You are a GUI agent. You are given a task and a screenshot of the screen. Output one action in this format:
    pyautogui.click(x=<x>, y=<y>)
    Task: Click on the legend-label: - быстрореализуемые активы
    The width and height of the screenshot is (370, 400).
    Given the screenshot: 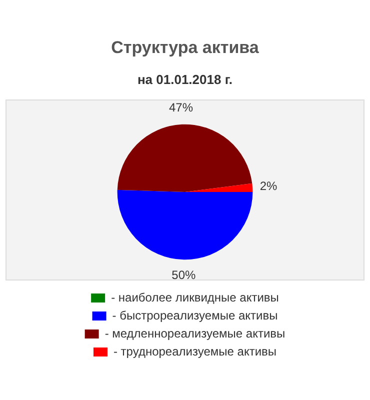 What is the action you would take?
    pyautogui.click(x=195, y=315)
    